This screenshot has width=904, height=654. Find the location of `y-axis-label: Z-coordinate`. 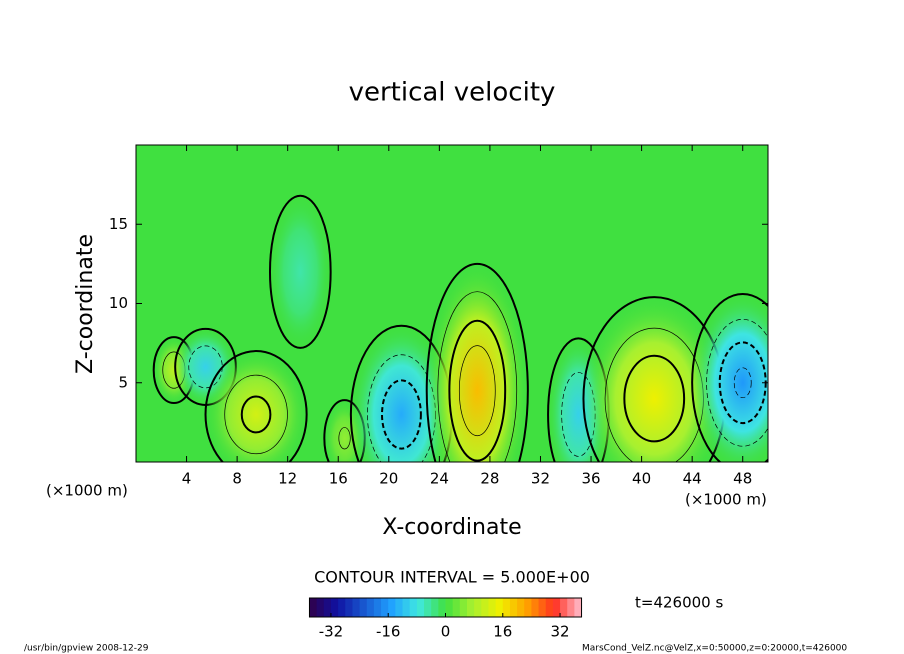

y-axis-label: Z-coordinate is located at coordinates (85, 304).